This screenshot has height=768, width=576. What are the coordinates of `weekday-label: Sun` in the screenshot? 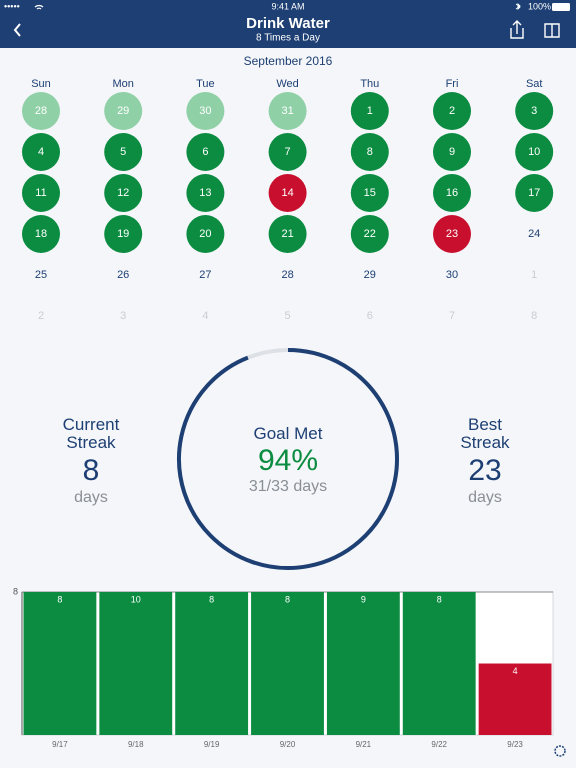 It's located at (41, 84).